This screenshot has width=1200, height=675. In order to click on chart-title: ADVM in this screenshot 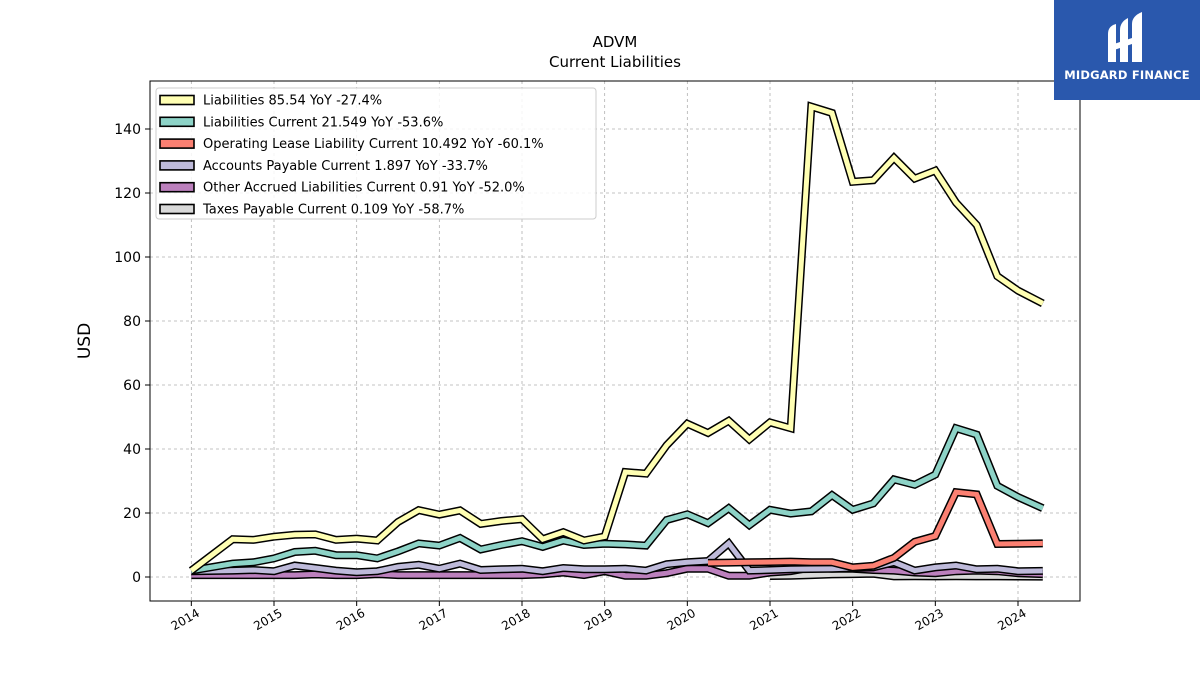, I will do `click(615, 42)`.